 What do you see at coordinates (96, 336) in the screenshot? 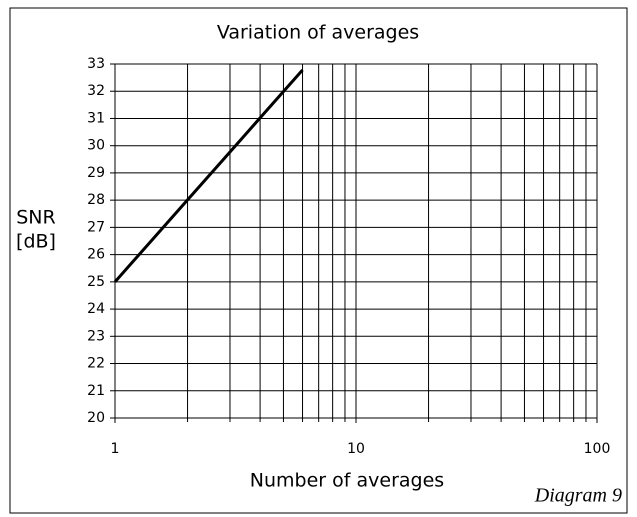
I see `y-tick-label: 23` at bounding box center [96, 336].